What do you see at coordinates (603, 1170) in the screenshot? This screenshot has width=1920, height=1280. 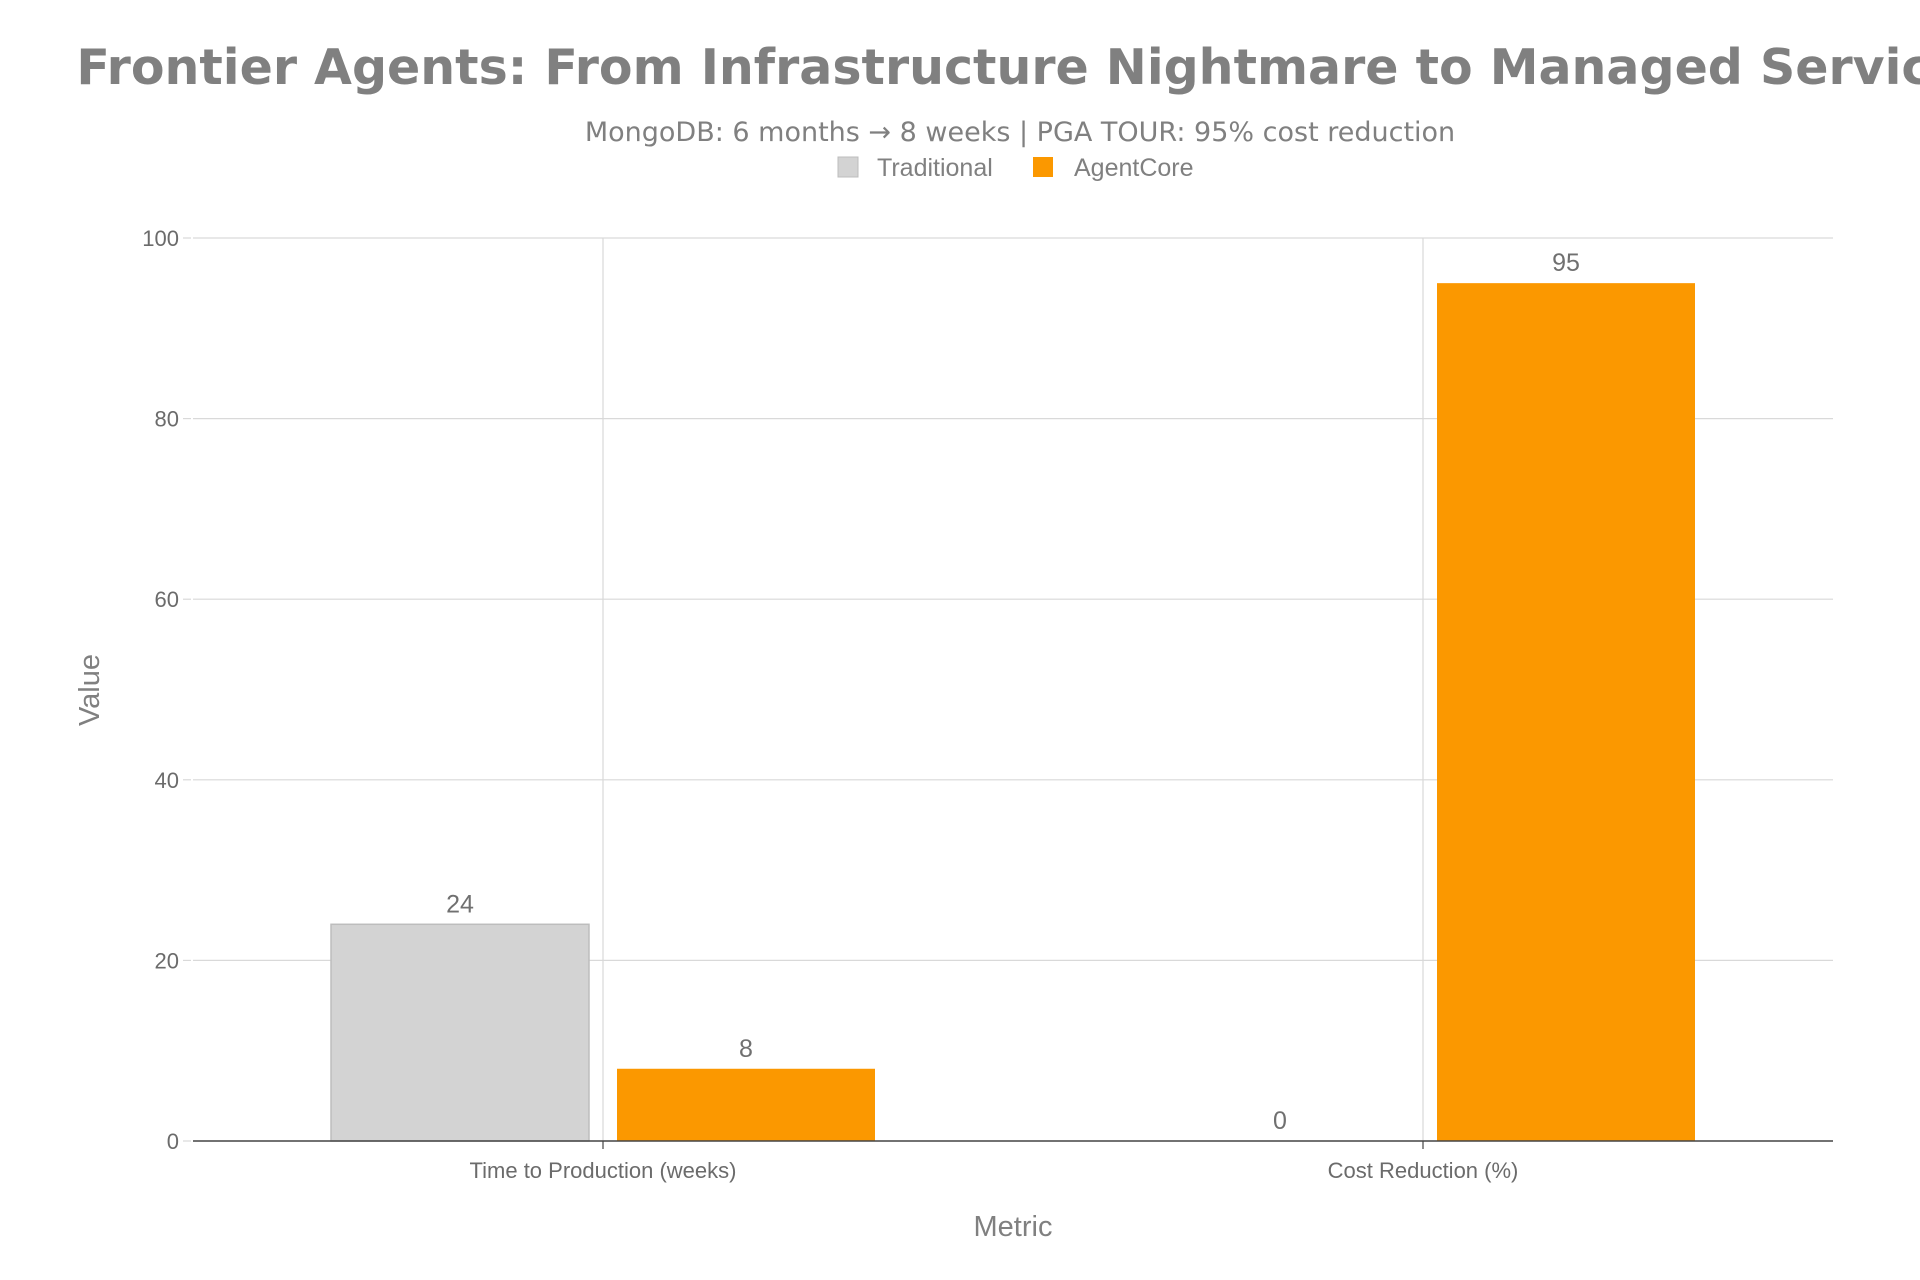 I see `x-tick-label: Time to Production (weeks)` at bounding box center [603, 1170].